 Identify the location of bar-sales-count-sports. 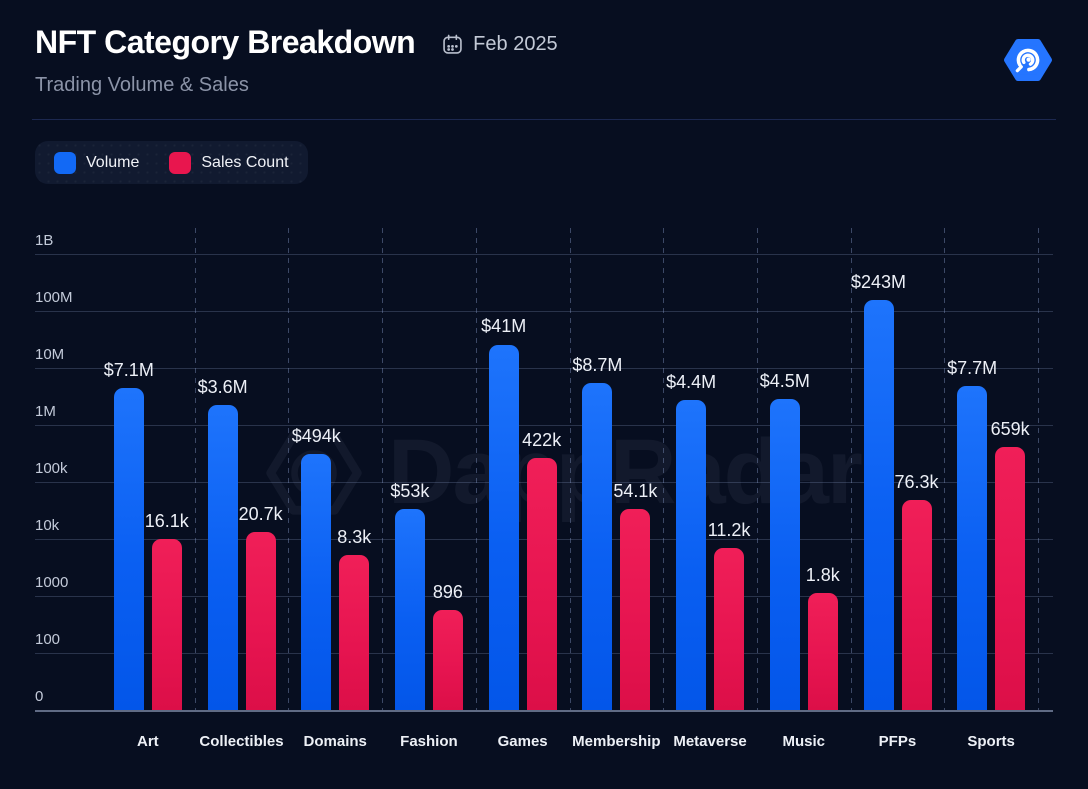
(1010, 578).